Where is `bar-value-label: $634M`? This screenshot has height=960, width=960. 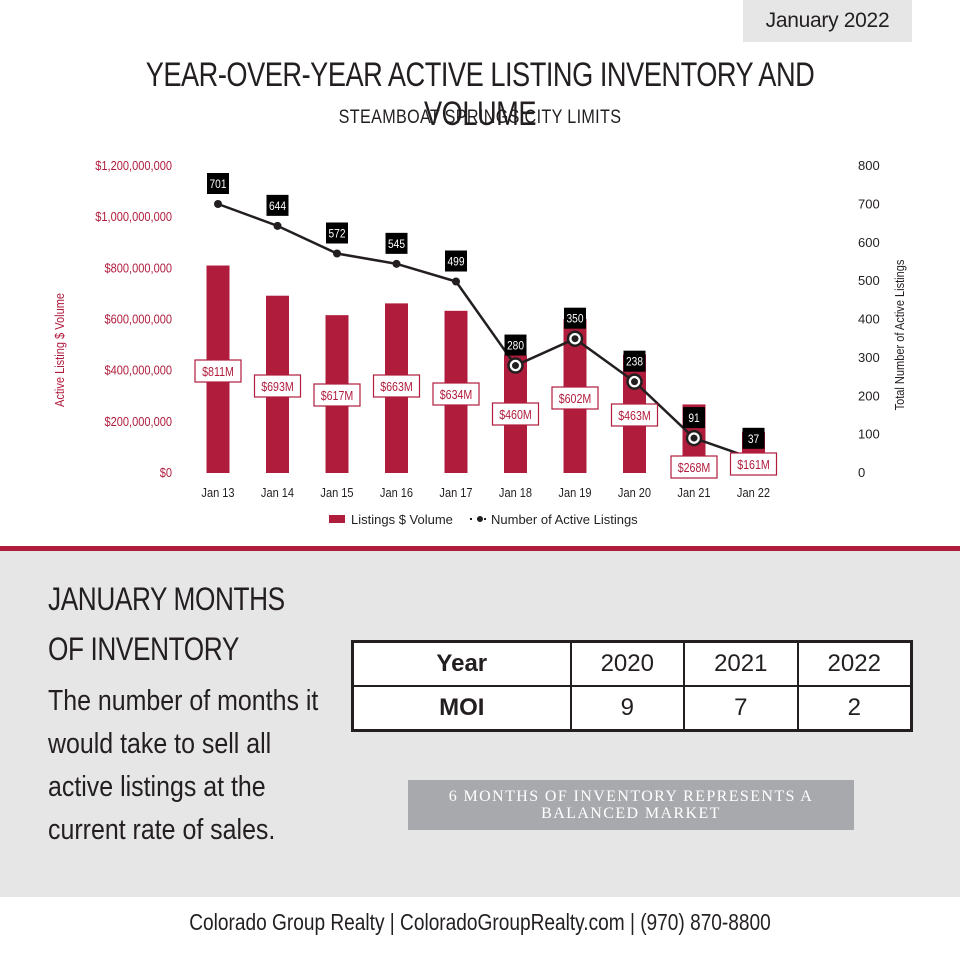 bar-value-label: $634M is located at coordinates (456, 394).